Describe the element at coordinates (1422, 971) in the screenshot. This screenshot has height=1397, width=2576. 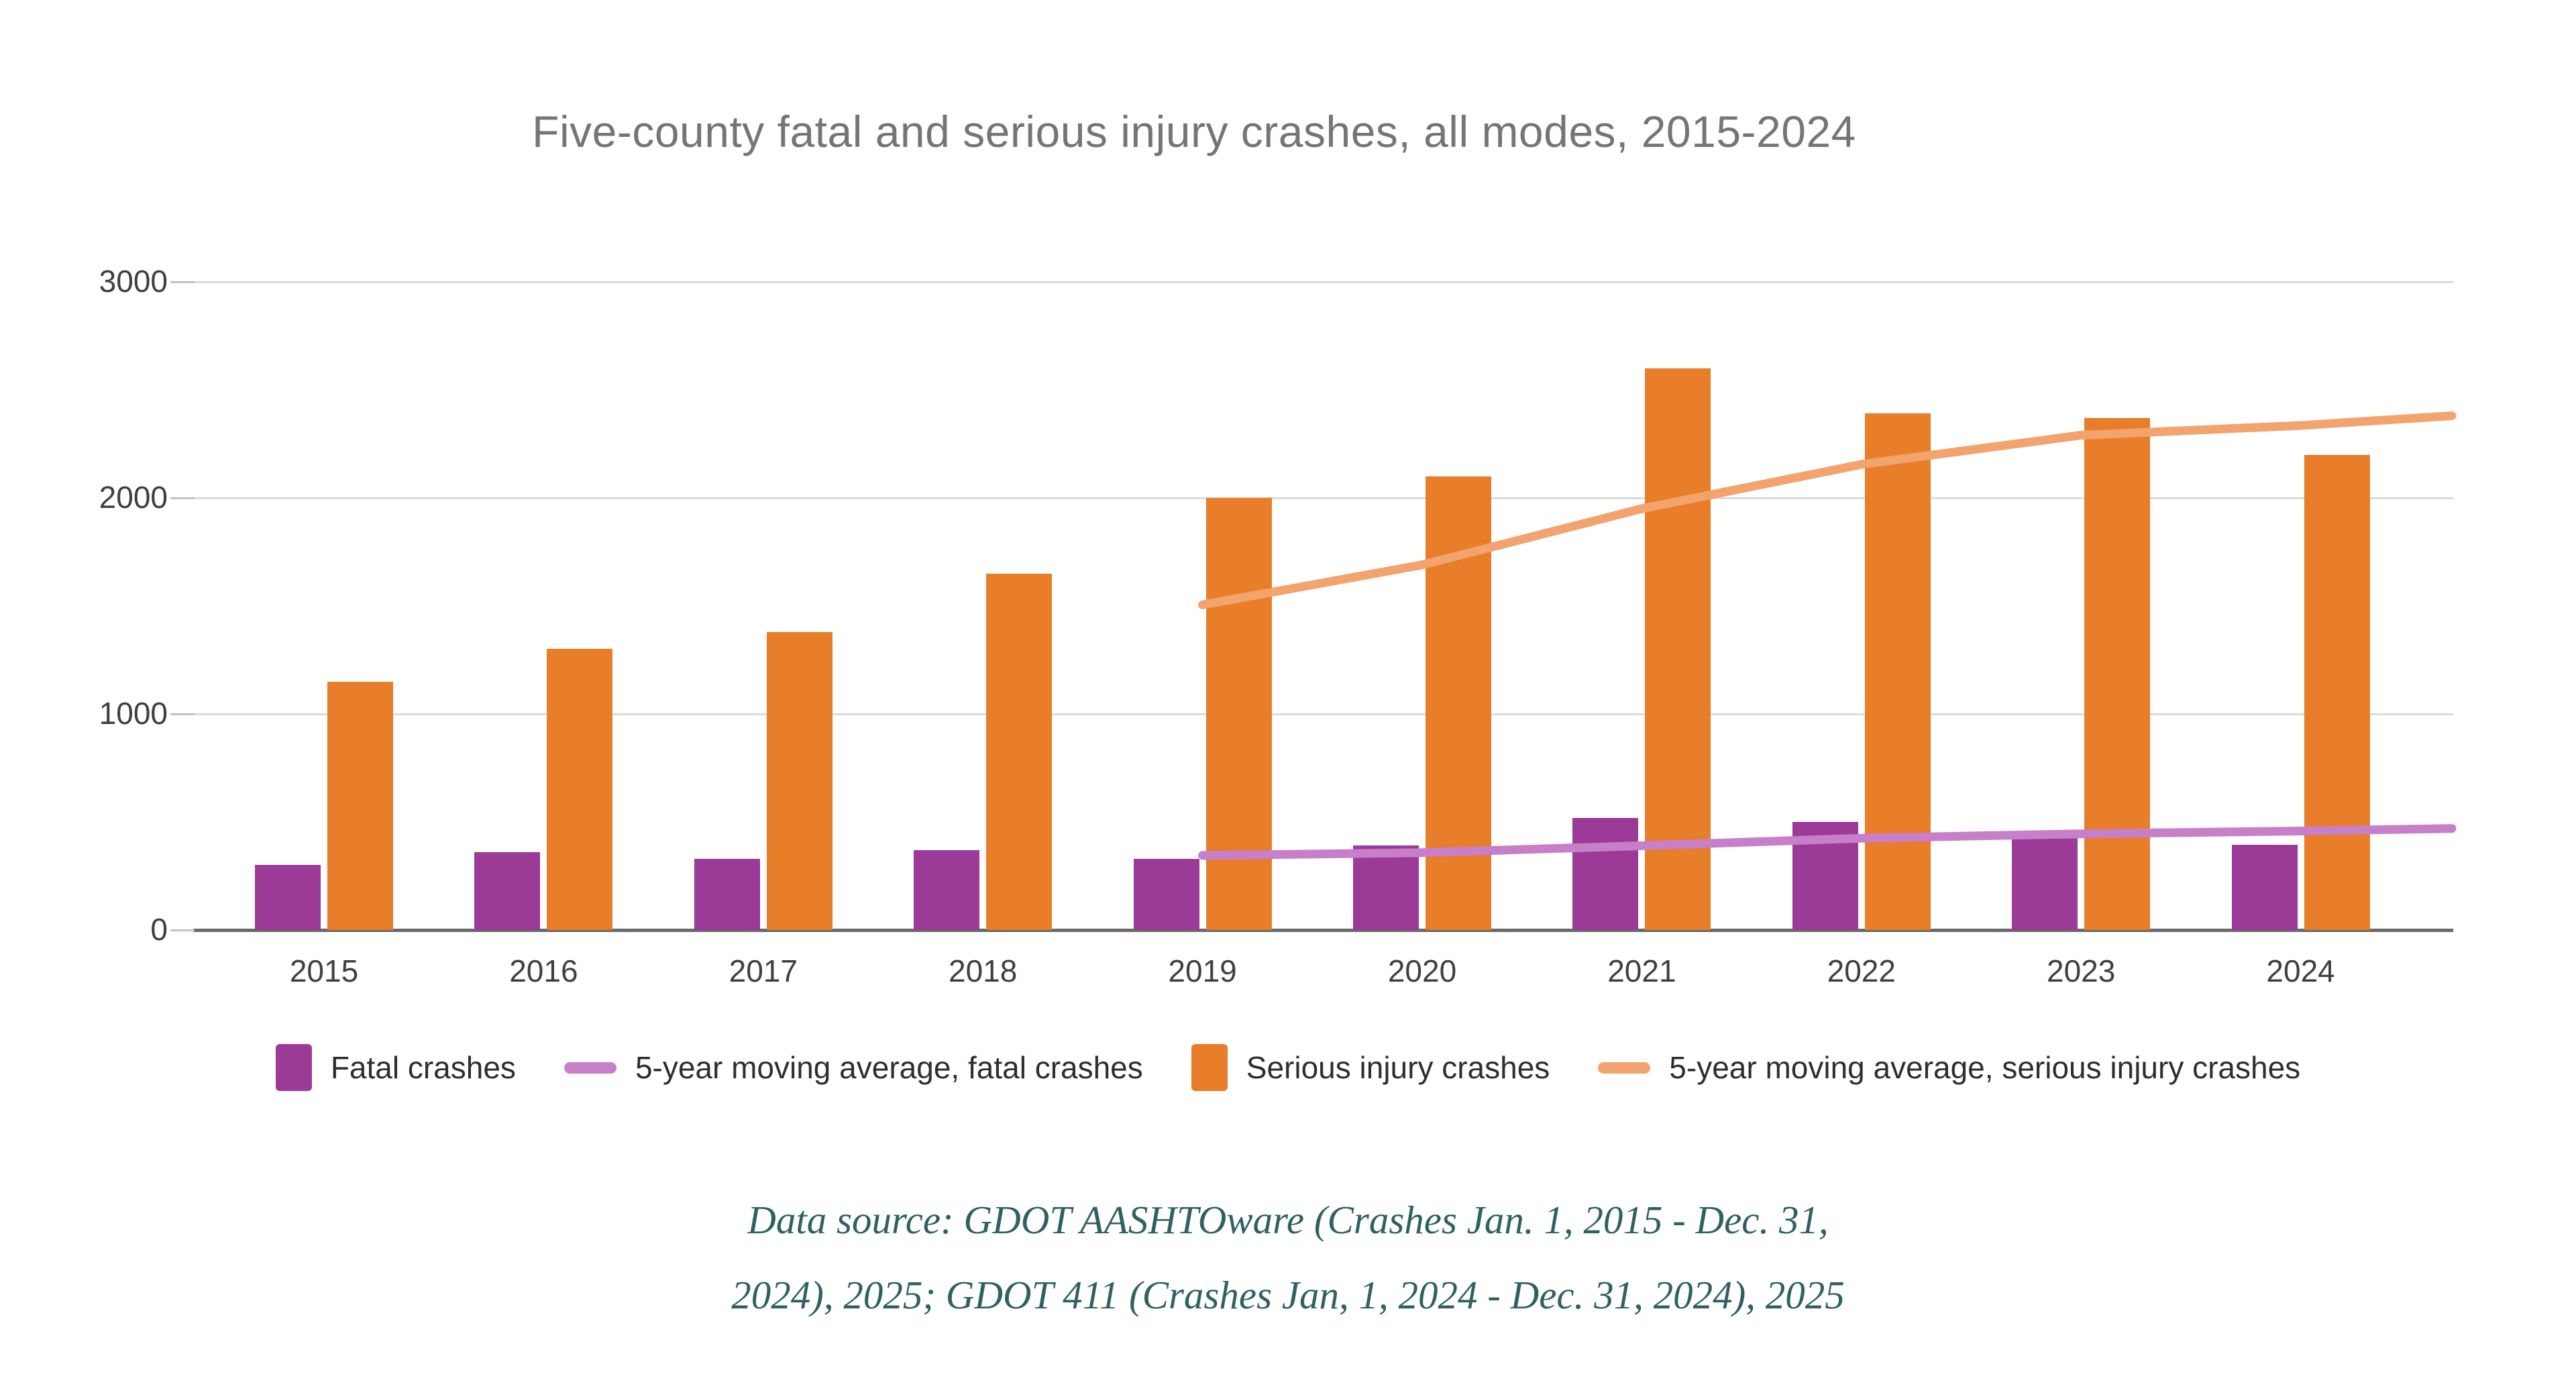
I see `x-axis-label-2020: 2020` at that location.